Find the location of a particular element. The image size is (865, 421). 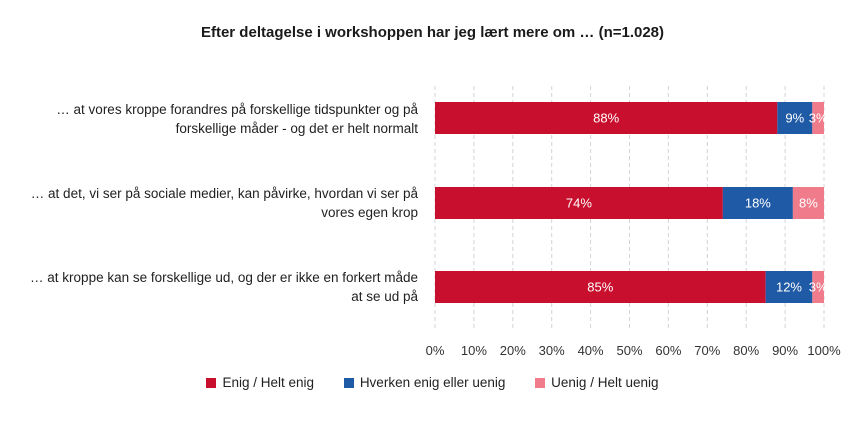

legend-label-disagree: Uenig / Helt uenig is located at coordinates (605, 382).